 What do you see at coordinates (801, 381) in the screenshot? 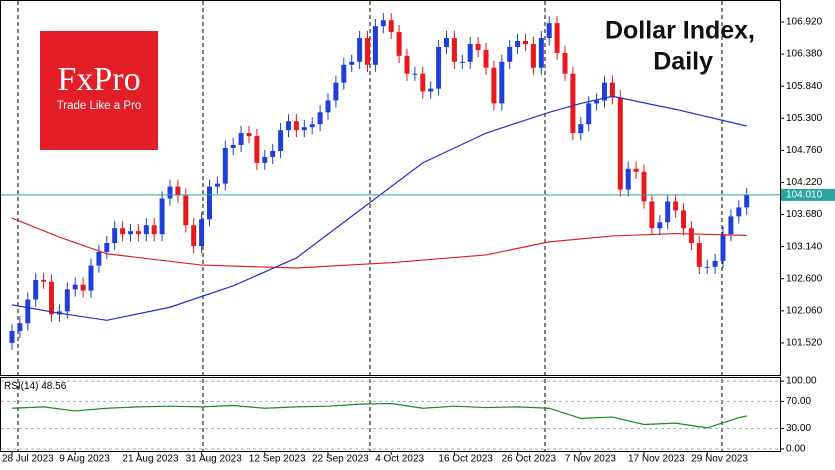
I see `y-tick-label: 100.00` at bounding box center [801, 381].